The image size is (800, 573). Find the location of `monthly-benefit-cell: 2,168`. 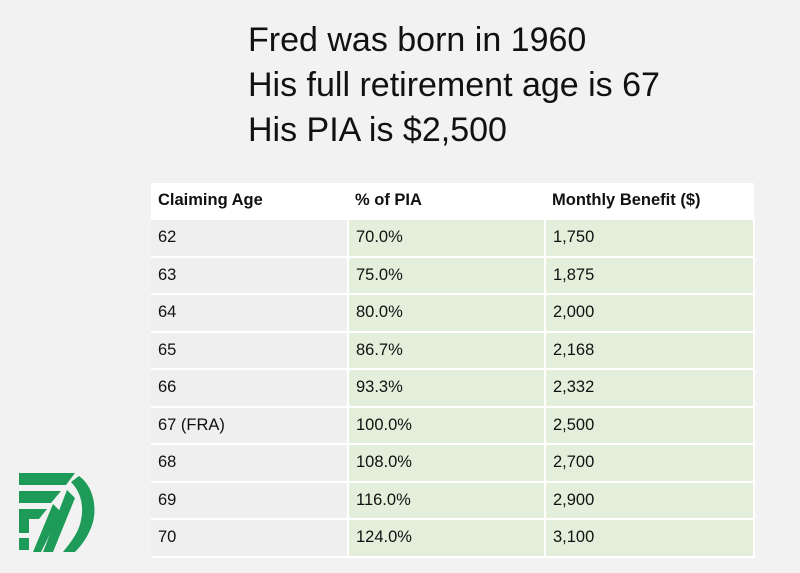

monthly-benefit-cell: 2,168 is located at coordinates (650, 350).